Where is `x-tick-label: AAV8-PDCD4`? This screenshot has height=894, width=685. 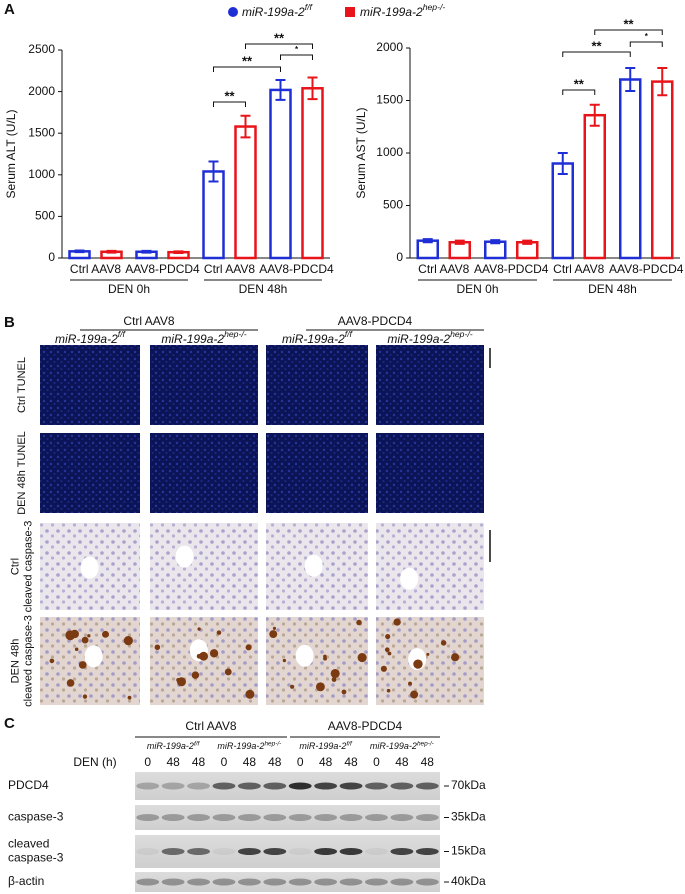
x-tick-label: AAV8-PDCD4 is located at coordinates (646, 269).